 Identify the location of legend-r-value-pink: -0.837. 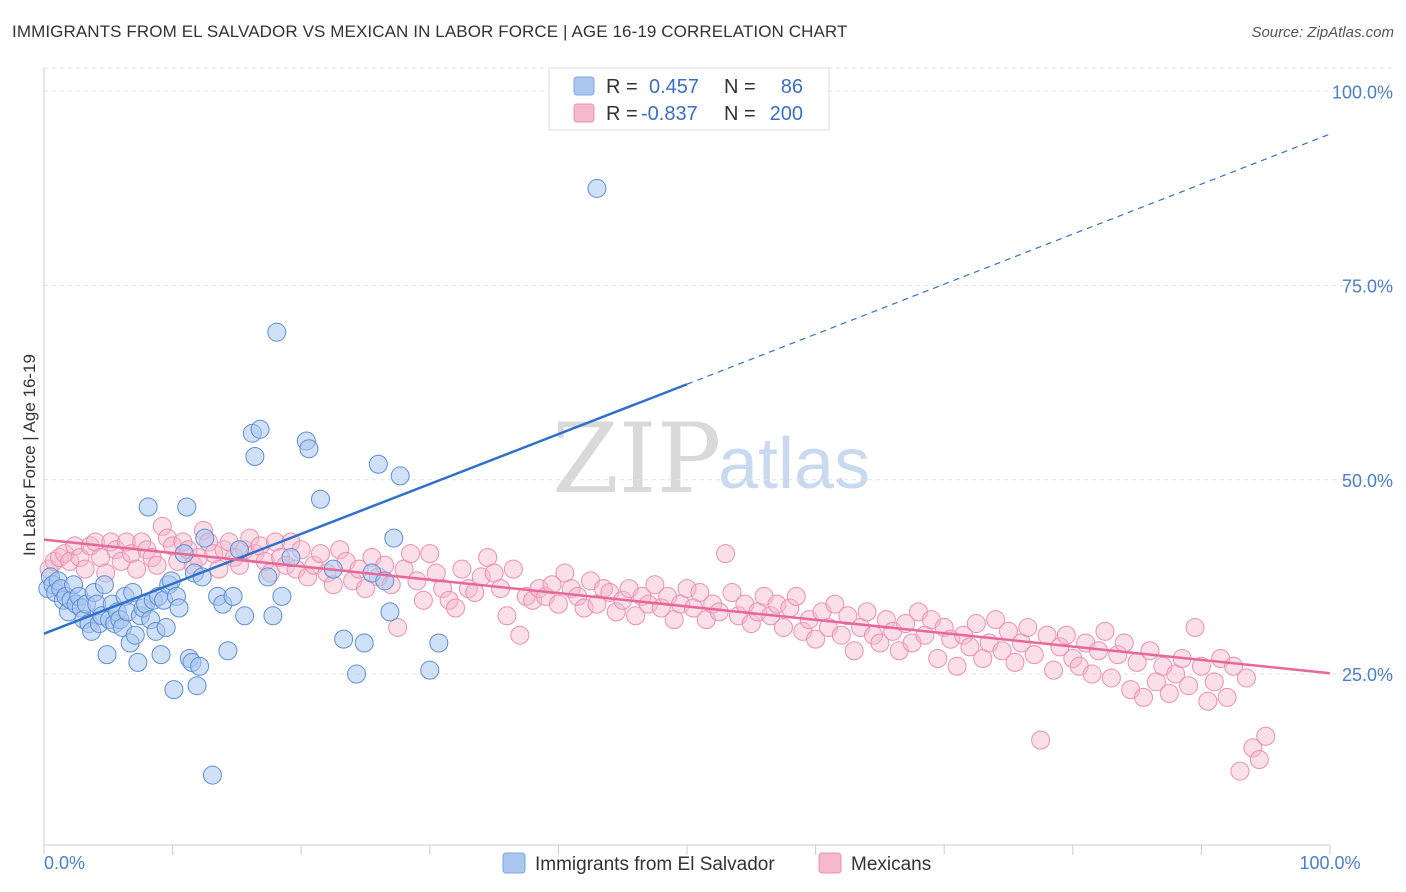
(669, 114).